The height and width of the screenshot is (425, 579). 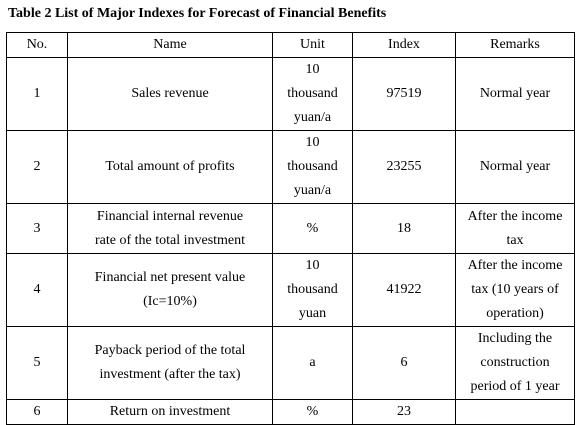 What do you see at coordinates (170, 216) in the screenshot?
I see `cell-line: Financial internal revenue` at bounding box center [170, 216].